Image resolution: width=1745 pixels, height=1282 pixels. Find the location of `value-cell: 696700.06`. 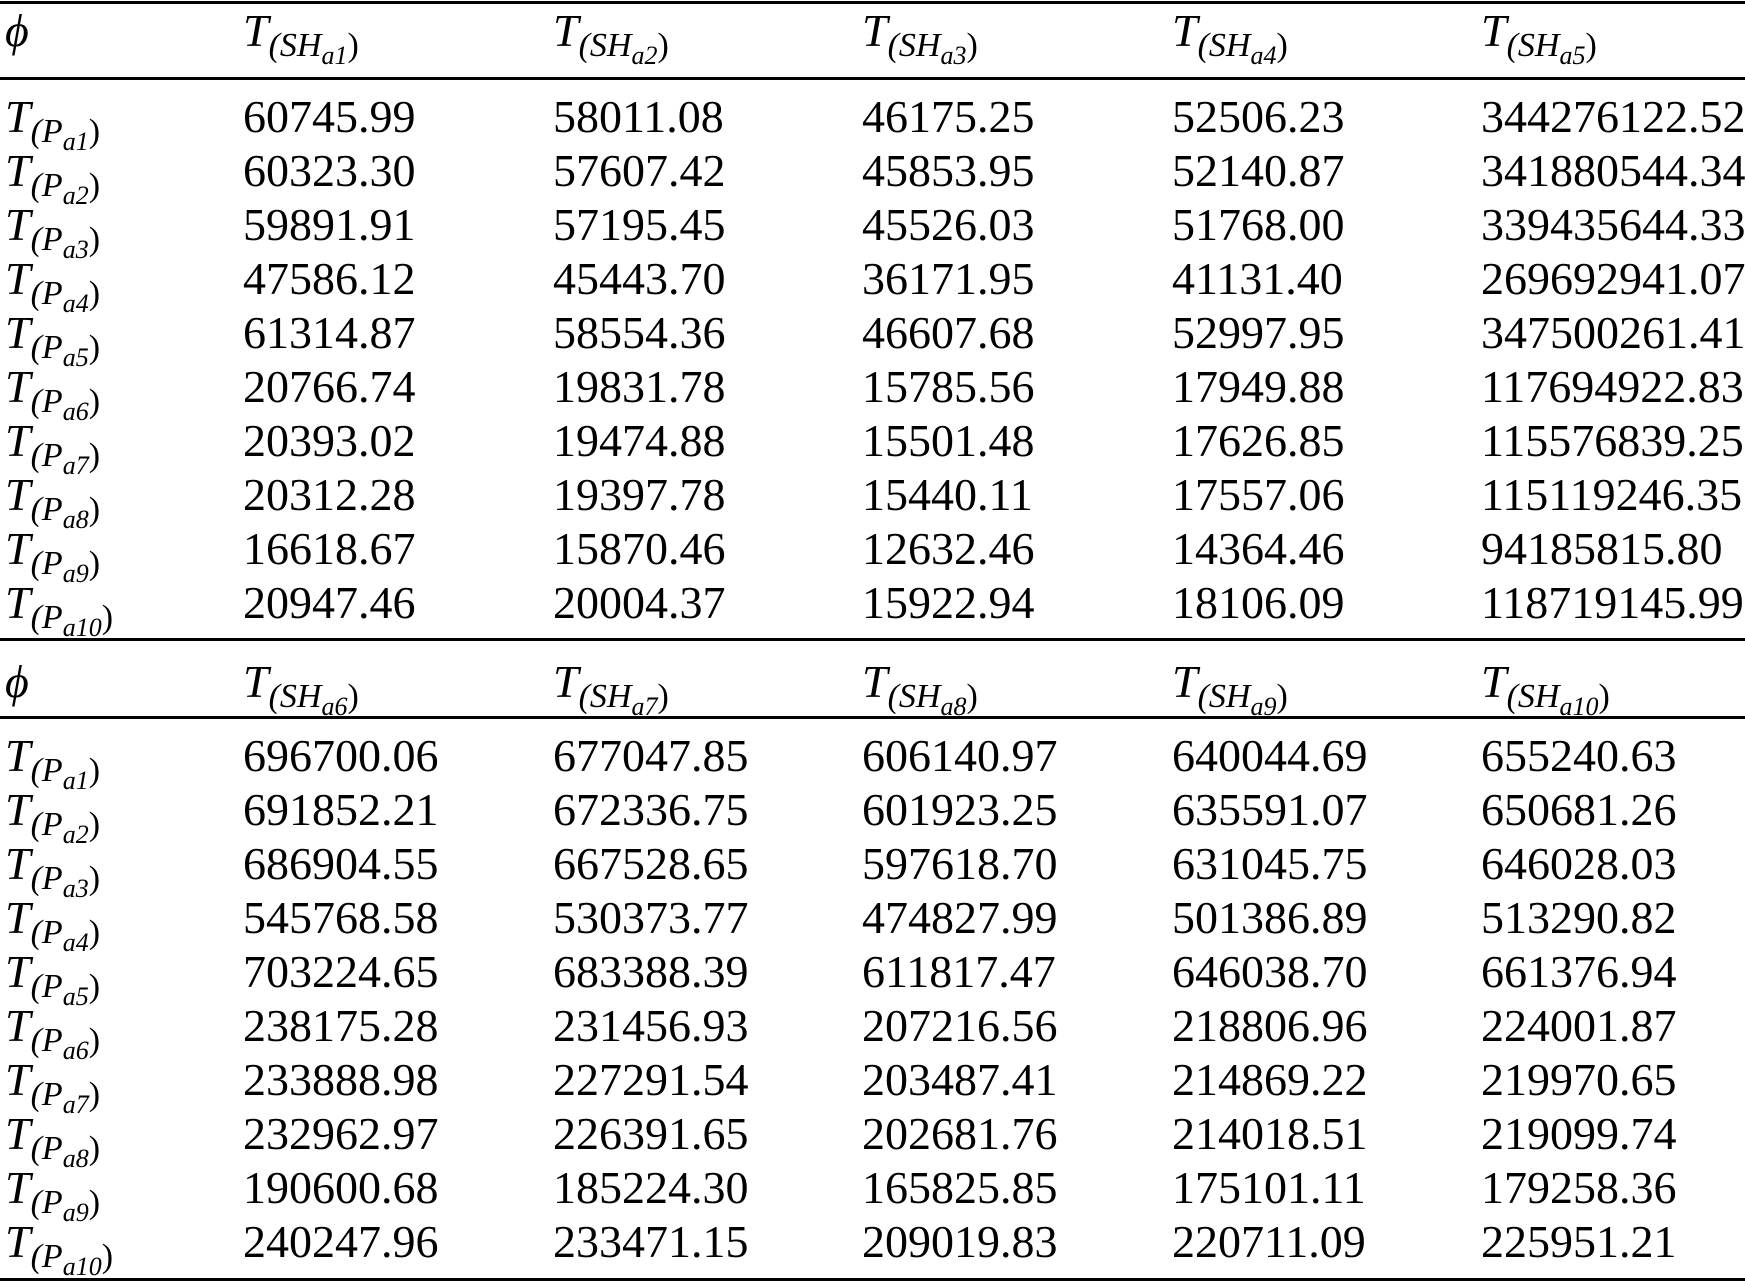

value-cell: 696700.06 is located at coordinates (341, 756).